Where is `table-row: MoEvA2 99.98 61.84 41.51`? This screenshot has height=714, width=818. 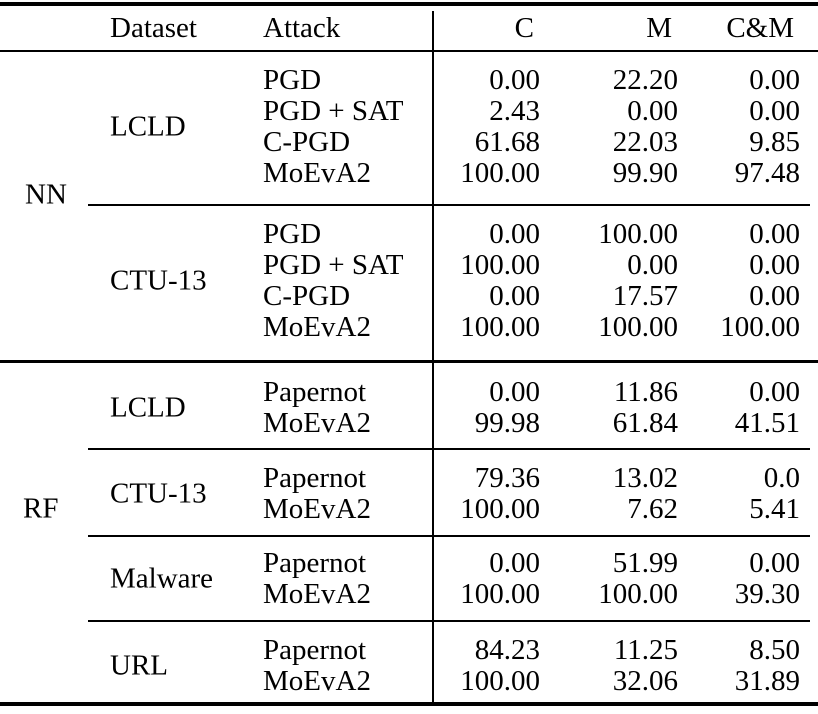 table-row: MoEvA2 99.98 61.84 41.51 is located at coordinates (409, 423).